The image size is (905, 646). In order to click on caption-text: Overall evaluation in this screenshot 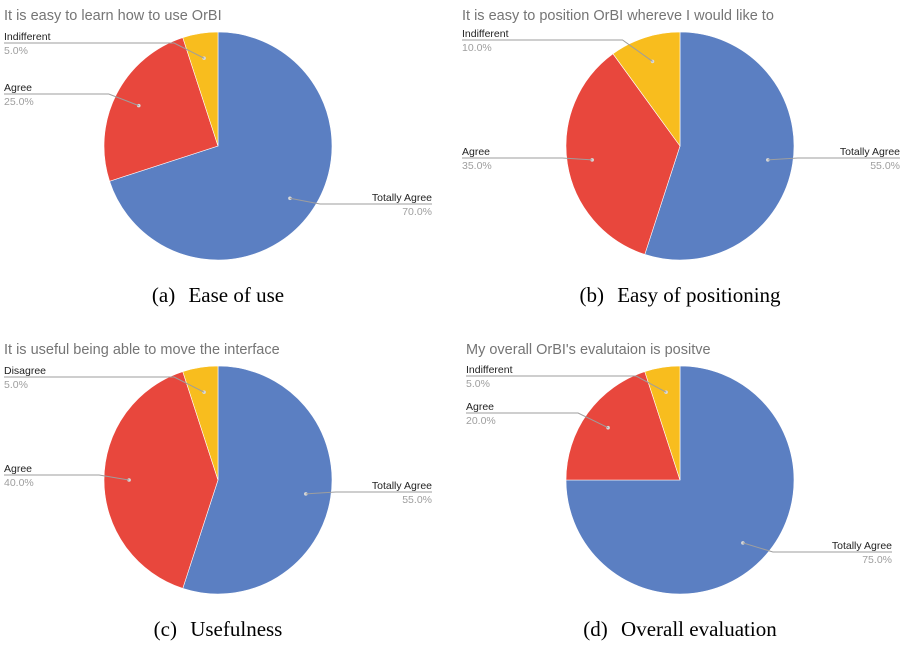, I will do `click(699, 629)`.